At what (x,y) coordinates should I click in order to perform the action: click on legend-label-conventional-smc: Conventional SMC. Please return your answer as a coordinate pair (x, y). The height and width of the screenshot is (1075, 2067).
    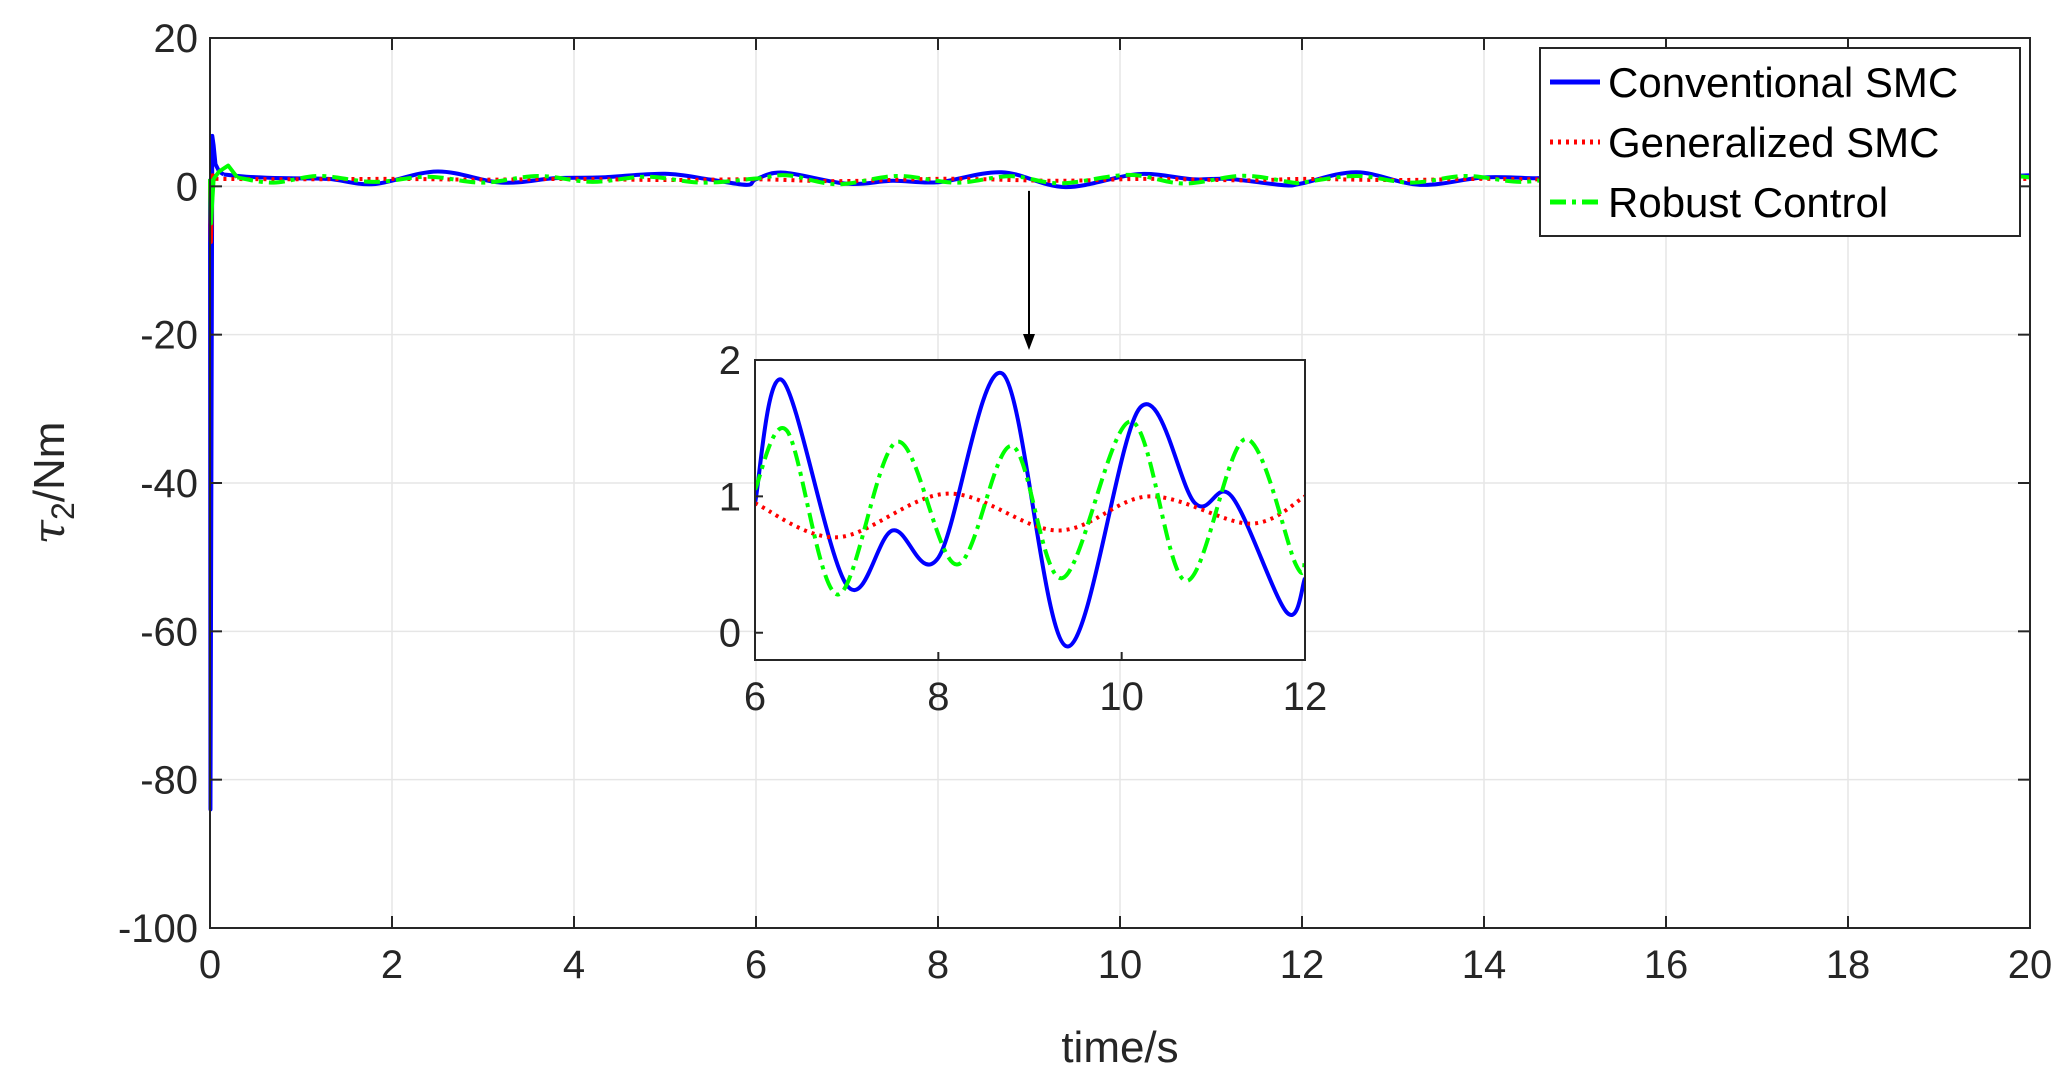
    Looking at the image, I should click on (1783, 82).